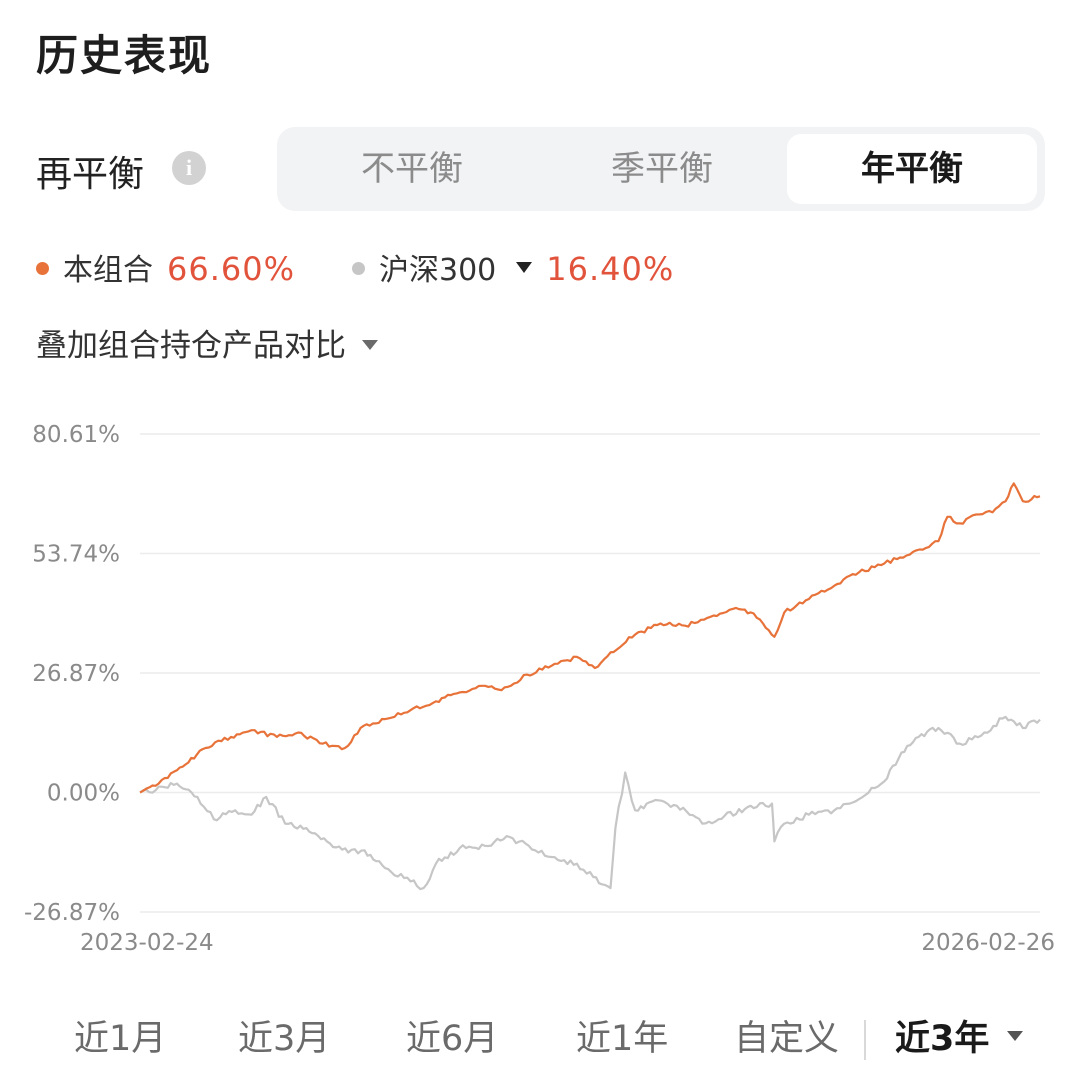  Describe the element at coordinates (42, 268) in the screenshot. I see `legend-dot-portfolio` at that location.